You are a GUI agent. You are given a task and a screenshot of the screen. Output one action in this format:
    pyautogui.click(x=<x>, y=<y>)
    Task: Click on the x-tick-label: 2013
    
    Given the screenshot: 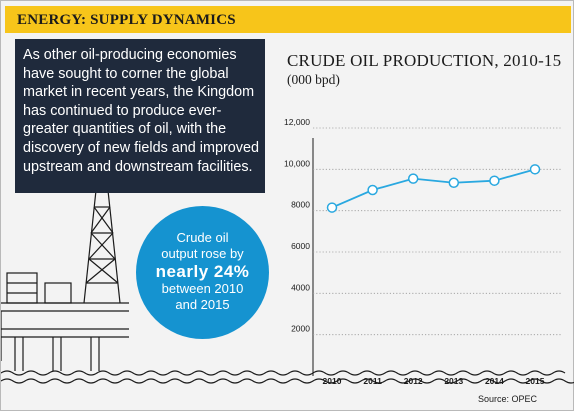 What is the action you would take?
    pyautogui.click(x=453, y=381)
    